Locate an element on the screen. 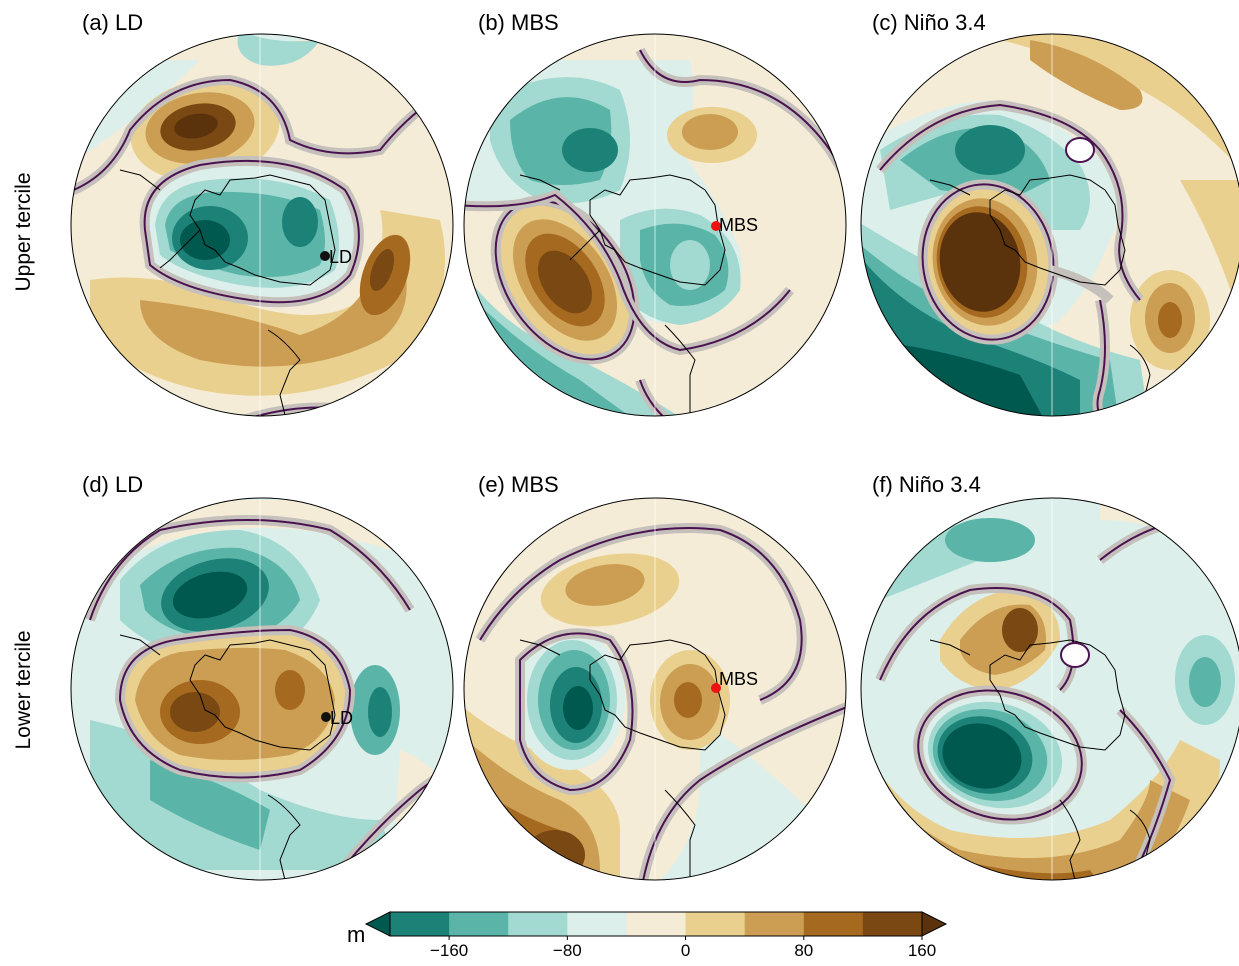  map-panel-b is located at coordinates (655, 225).